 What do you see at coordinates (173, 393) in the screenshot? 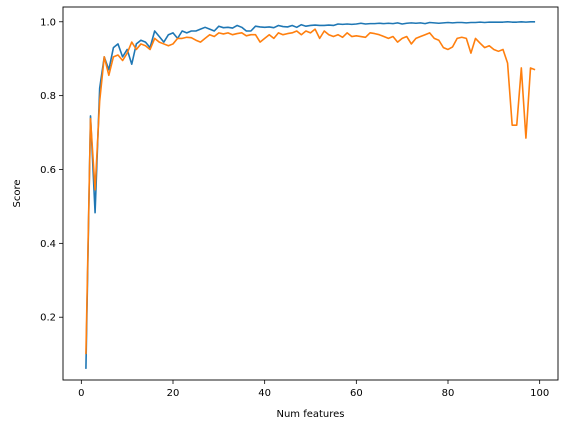
I see `x-tick-label: 20` at bounding box center [173, 393].